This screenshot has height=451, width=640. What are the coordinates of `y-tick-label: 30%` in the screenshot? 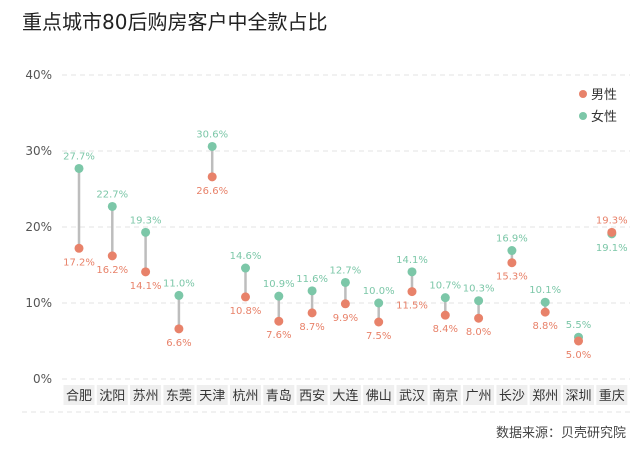 It's located at (38, 151).